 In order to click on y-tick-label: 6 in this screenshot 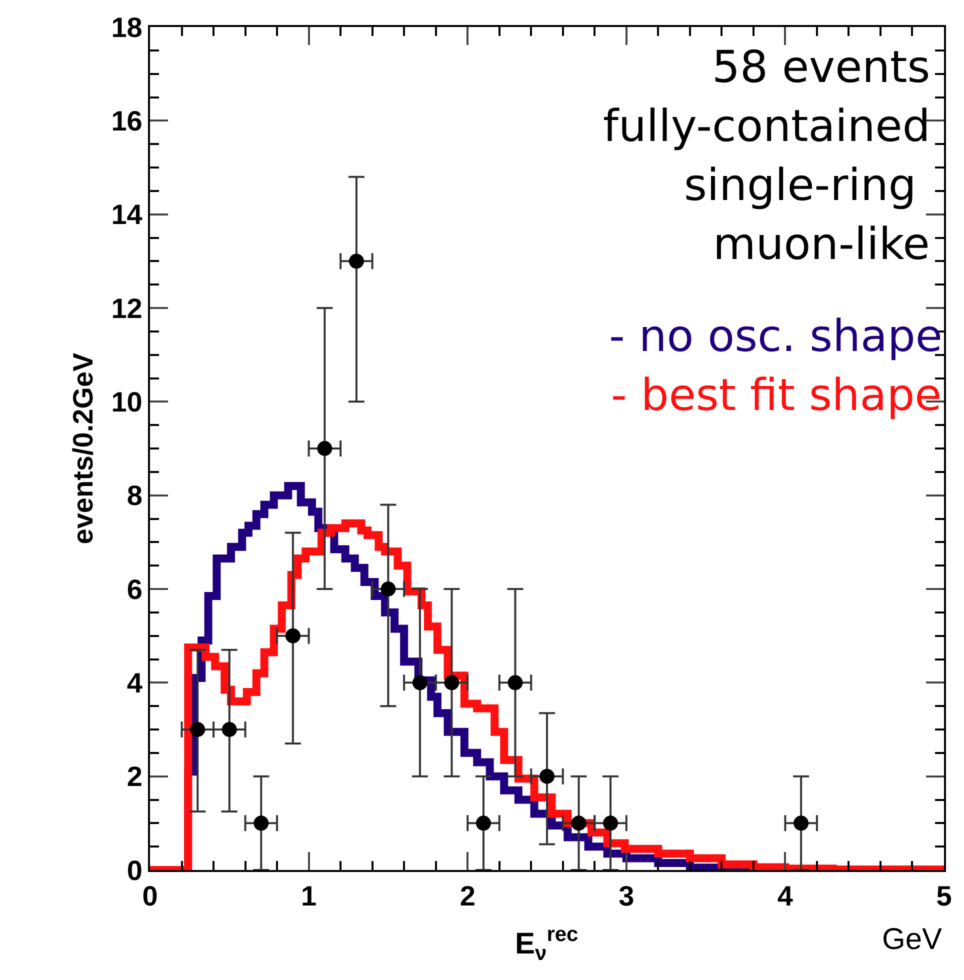, I will do `click(134, 589)`.